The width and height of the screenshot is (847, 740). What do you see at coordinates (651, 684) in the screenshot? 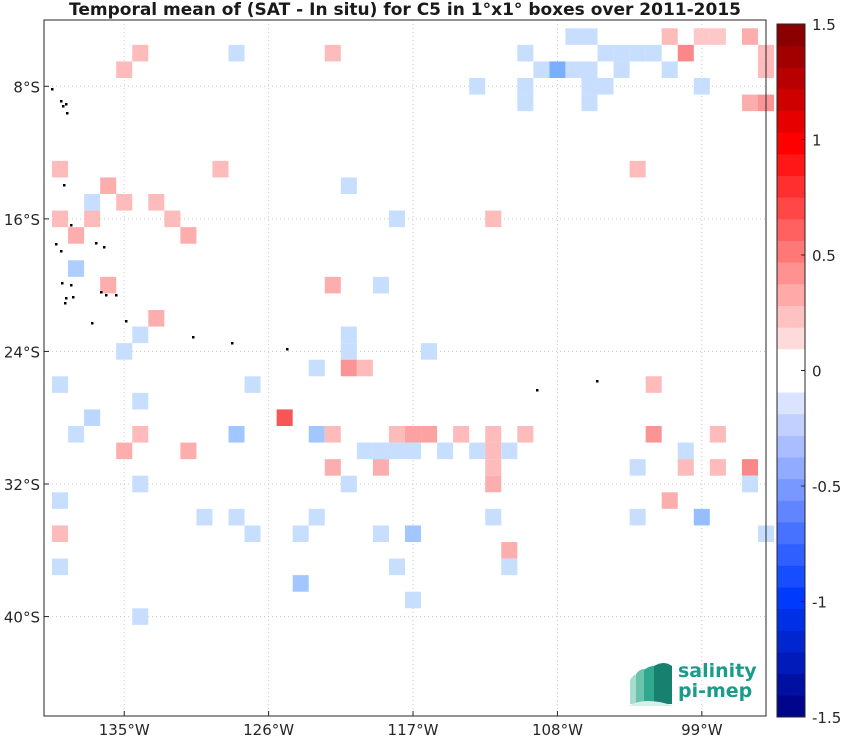
I see `logo-wave-icon` at bounding box center [651, 684].